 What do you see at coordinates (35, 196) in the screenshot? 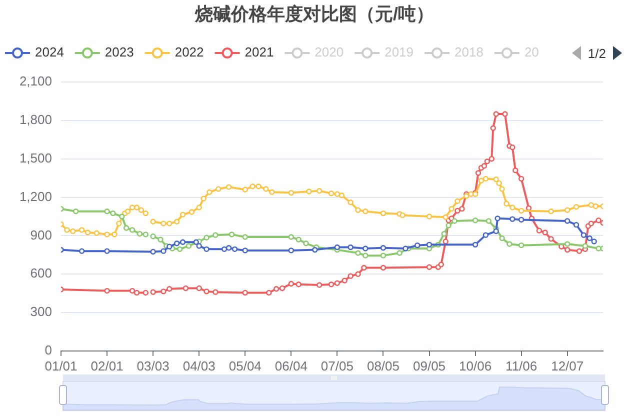
I see `y-tick-label: 1,200` at bounding box center [35, 196].